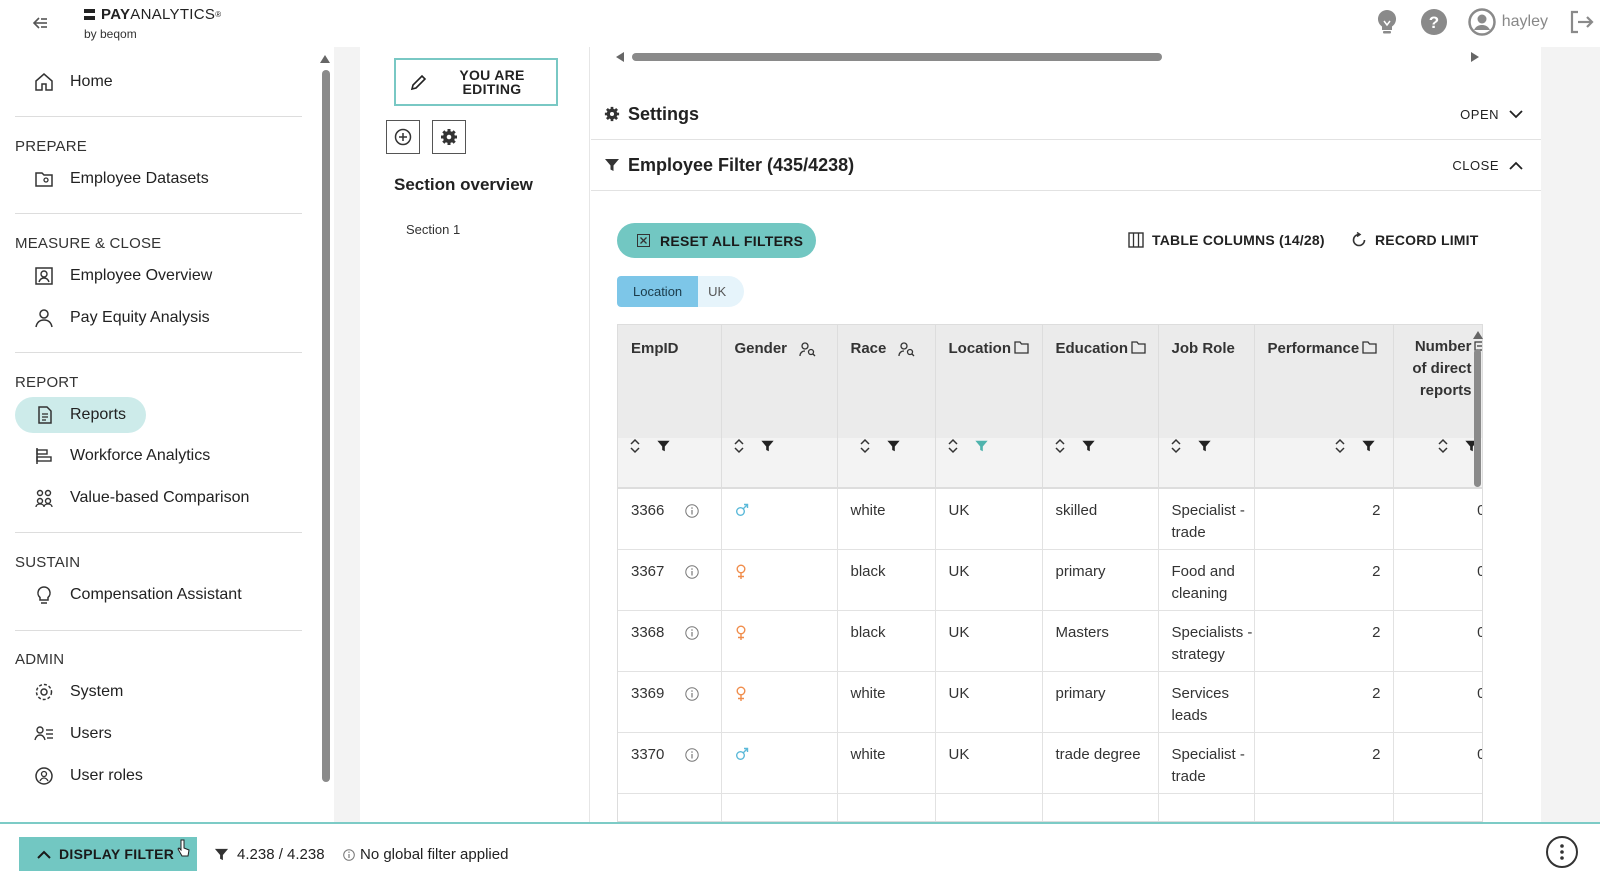 The width and height of the screenshot is (1600, 877). What do you see at coordinates (74, 82) in the screenshot?
I see `sidebar-item-home: Home` at bounding box center [74, 82].